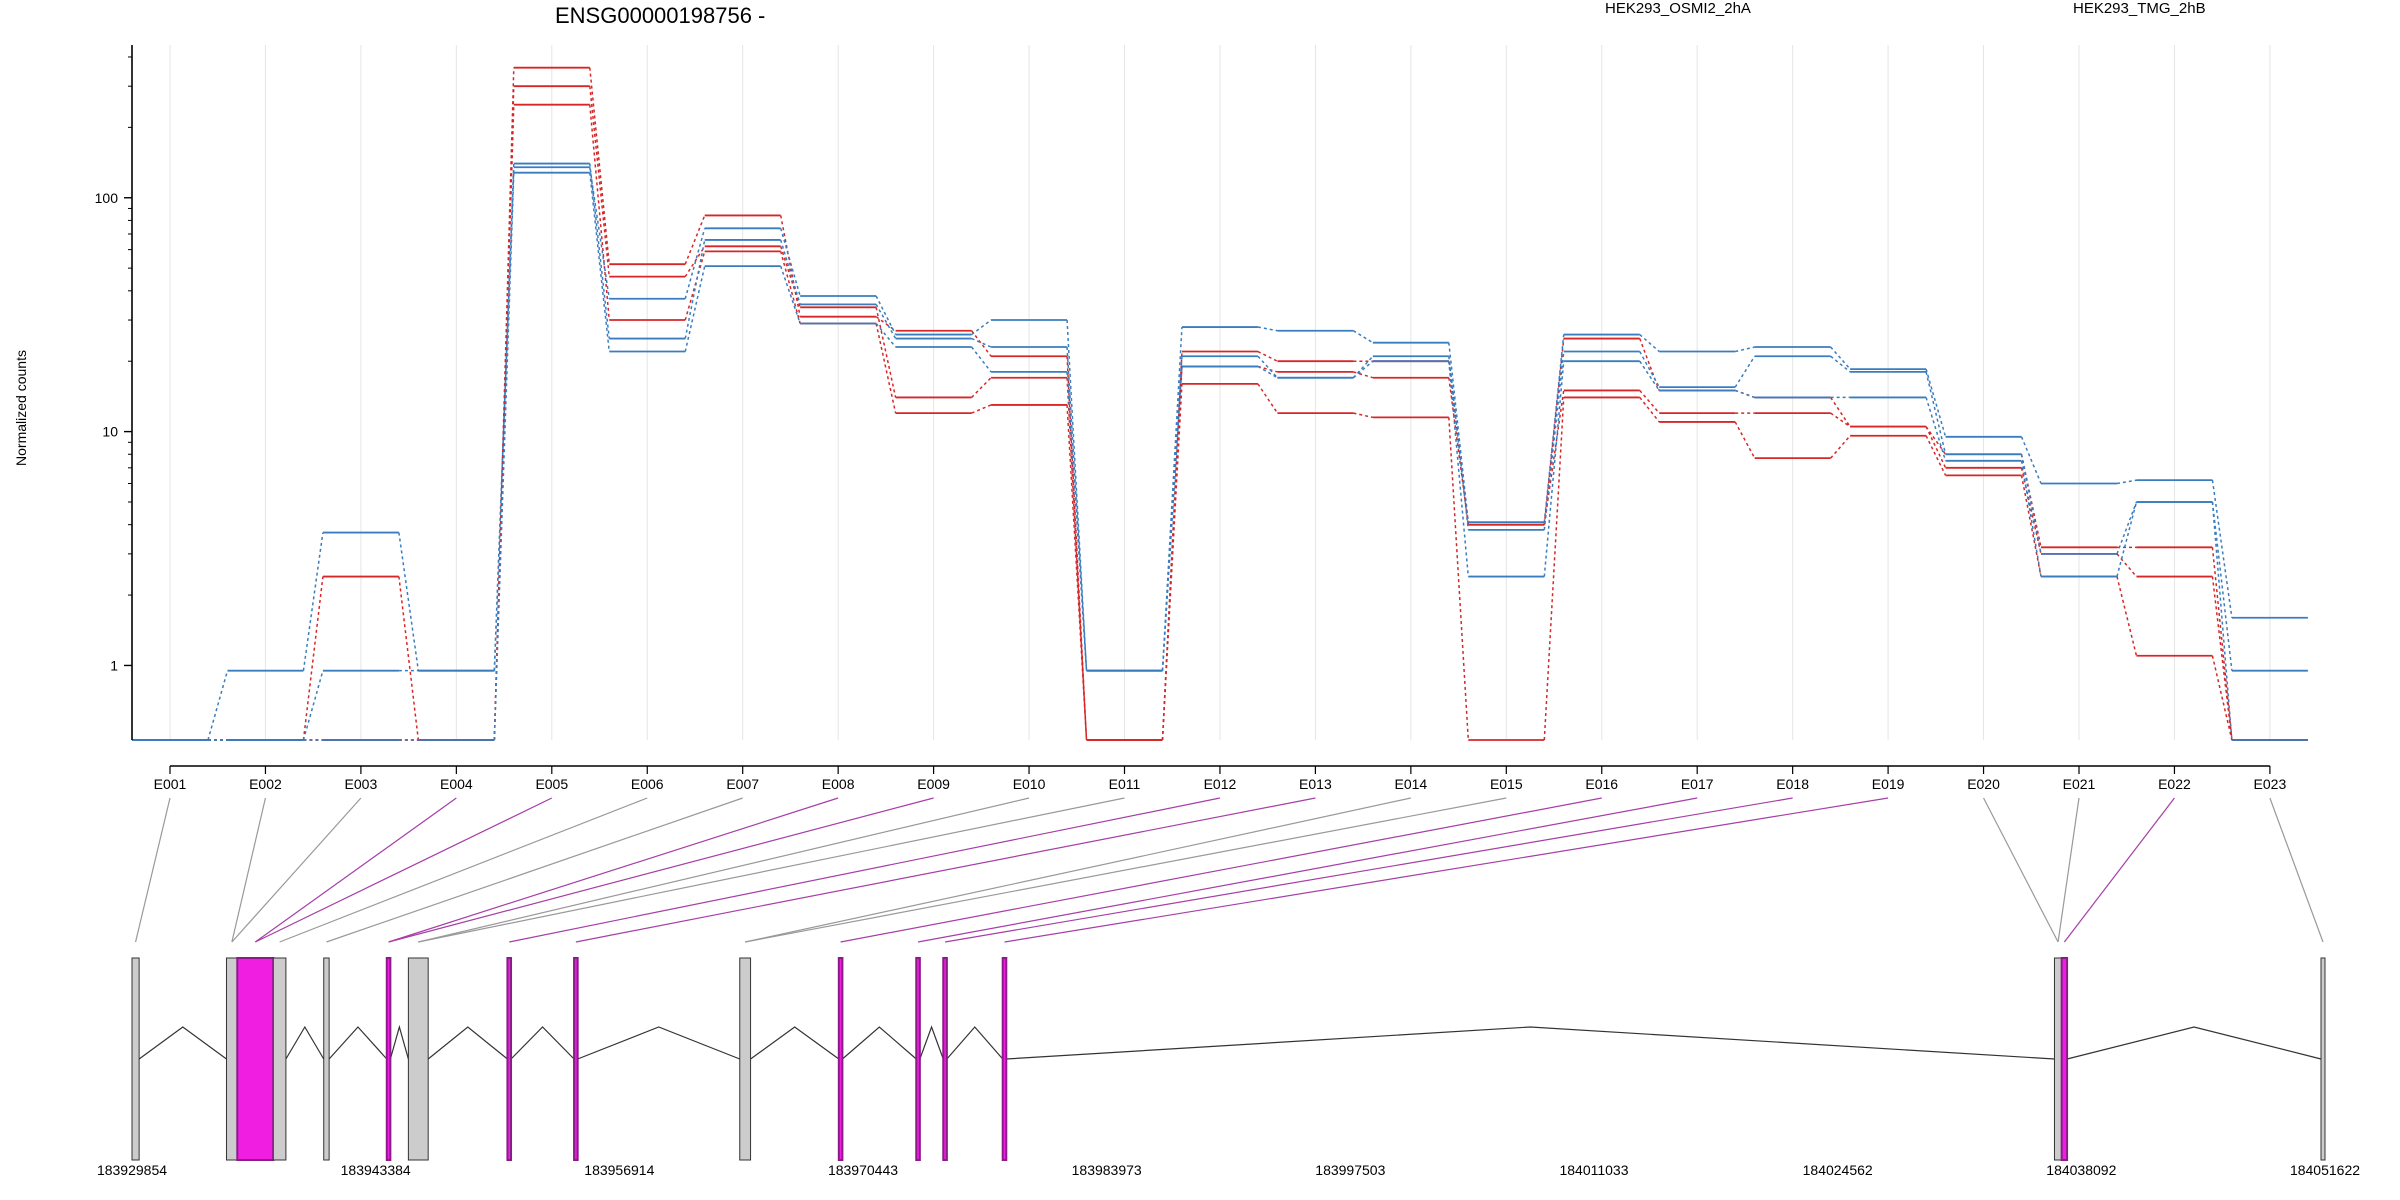 This screenshot has height=1200, width=2400. Describe the element at coordinates (170, 784) in the screenshot. I see `x-tick-label: E001` at that location.